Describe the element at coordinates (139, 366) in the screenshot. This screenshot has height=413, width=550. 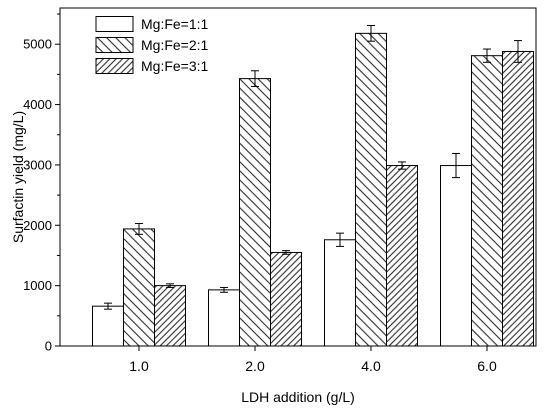
I see `x-tick-label: 1.0` at that location.